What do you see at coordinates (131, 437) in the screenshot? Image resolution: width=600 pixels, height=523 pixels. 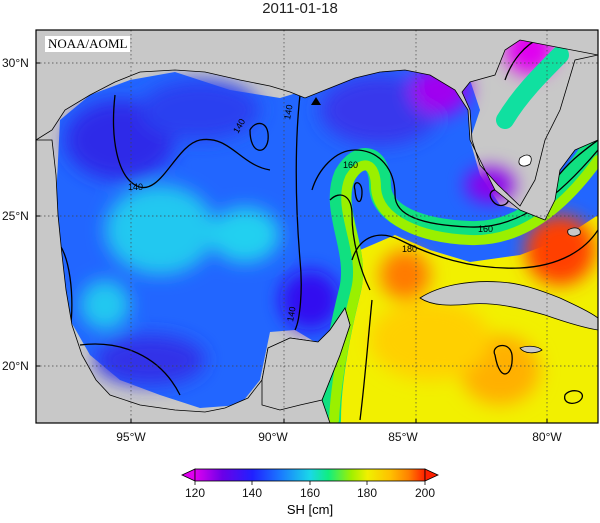 I see `longitude-label: 95°W` at bounding box center [131, 437].